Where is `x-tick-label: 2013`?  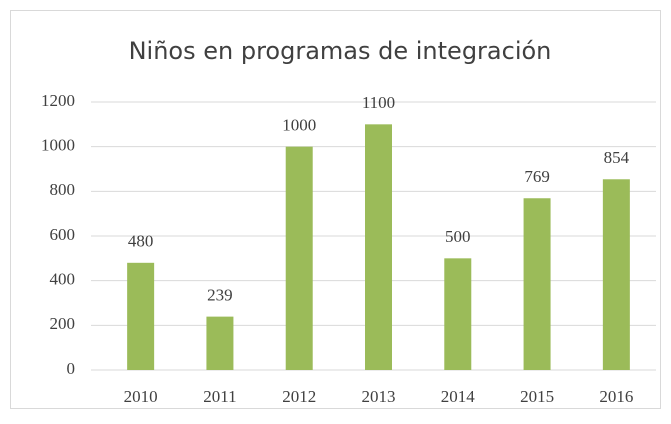
x-tick-label: 2013 is located at coordinates (379, 396).